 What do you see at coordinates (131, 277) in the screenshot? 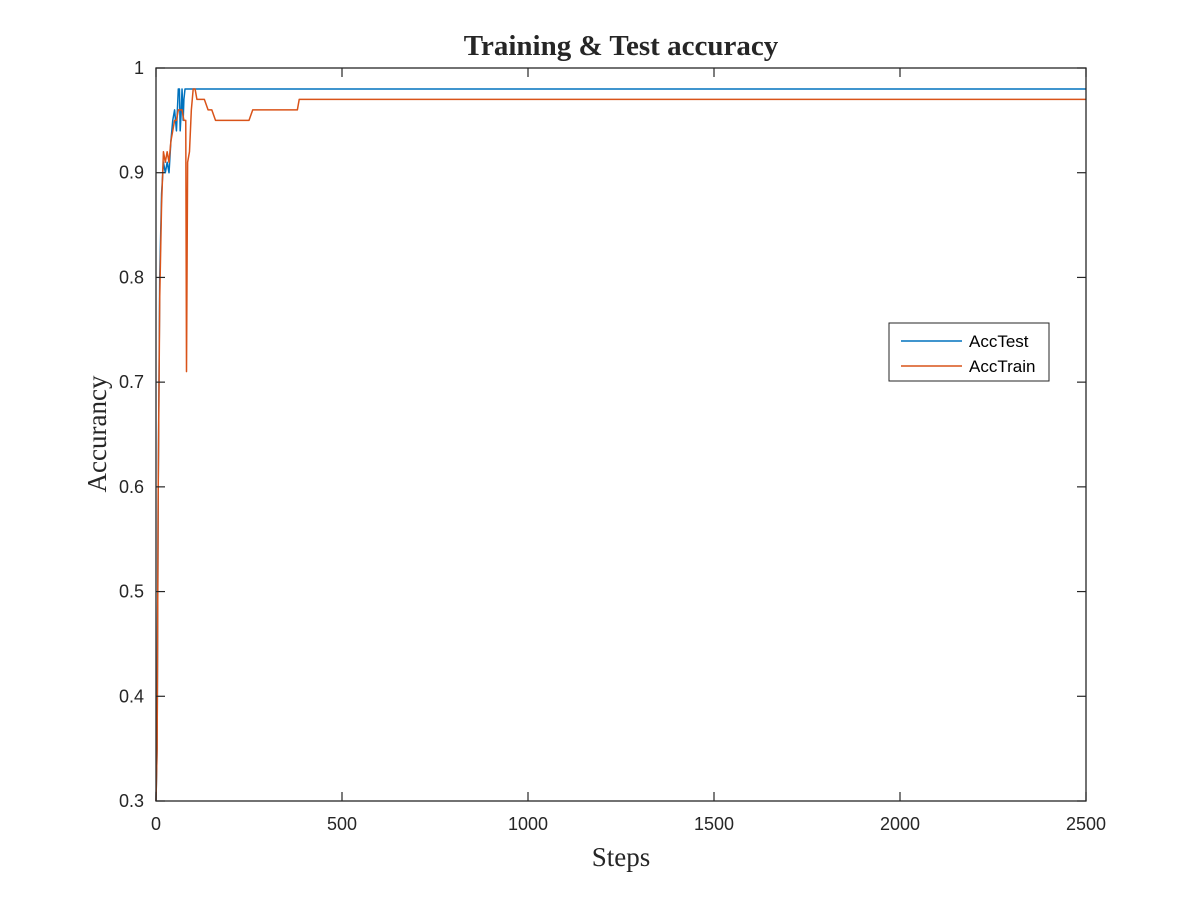
I see `y-tick-label: 0.8` at bounding box center [131, 277].